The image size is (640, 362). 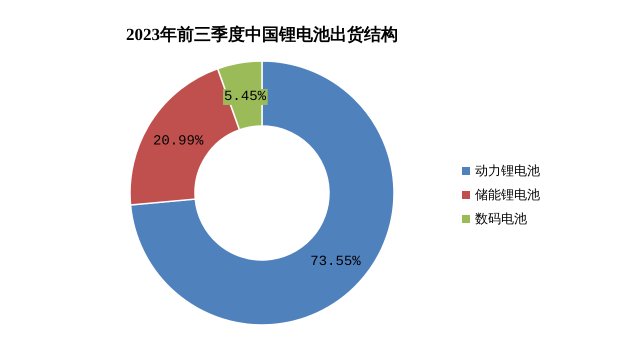 What do you see at coordinates (262, 34) in the screenshot?
I see `chart-title: 2023年前三季度中国锂电池出货结构` at bounding box center [262, 34].